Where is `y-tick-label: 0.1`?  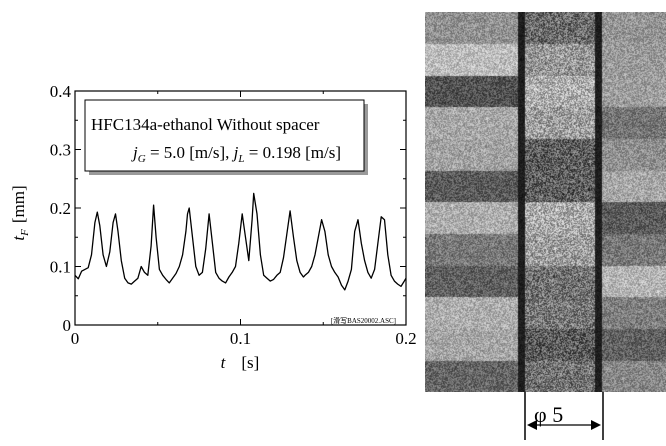 y-tick-label: 0.1 is located at coordinates (60, 267).